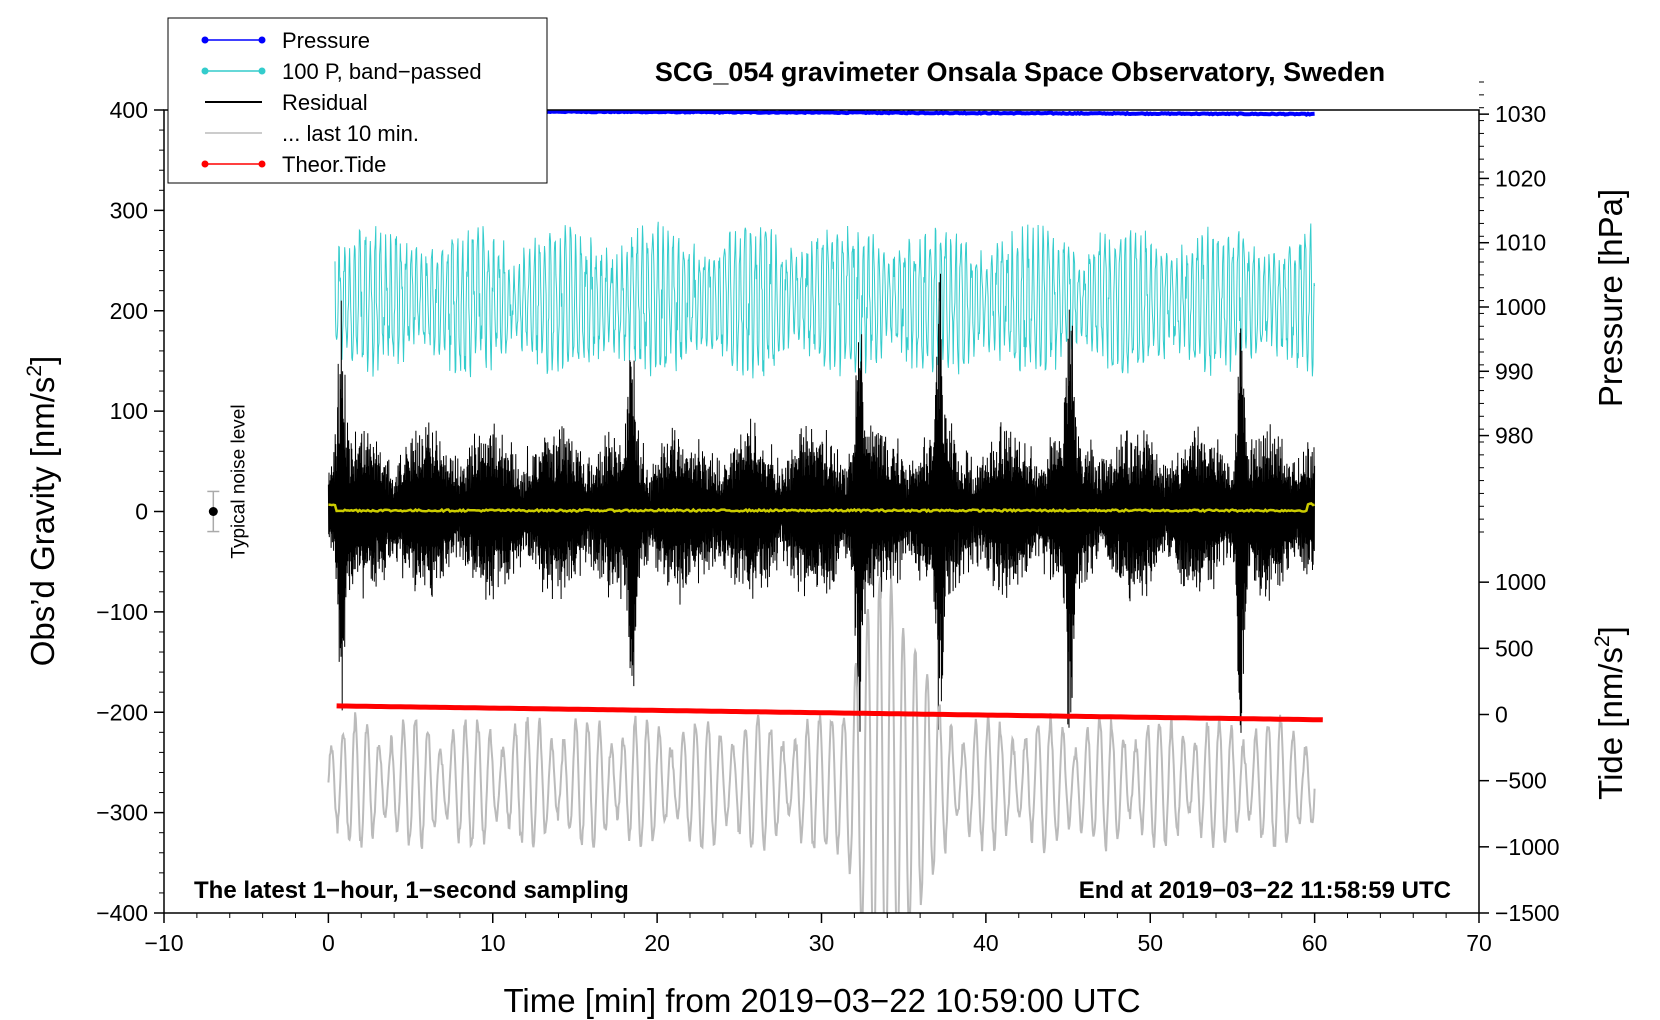 The image size is (1660, 1020). I want to click on y-tick-label: −400, so click(122, 913).